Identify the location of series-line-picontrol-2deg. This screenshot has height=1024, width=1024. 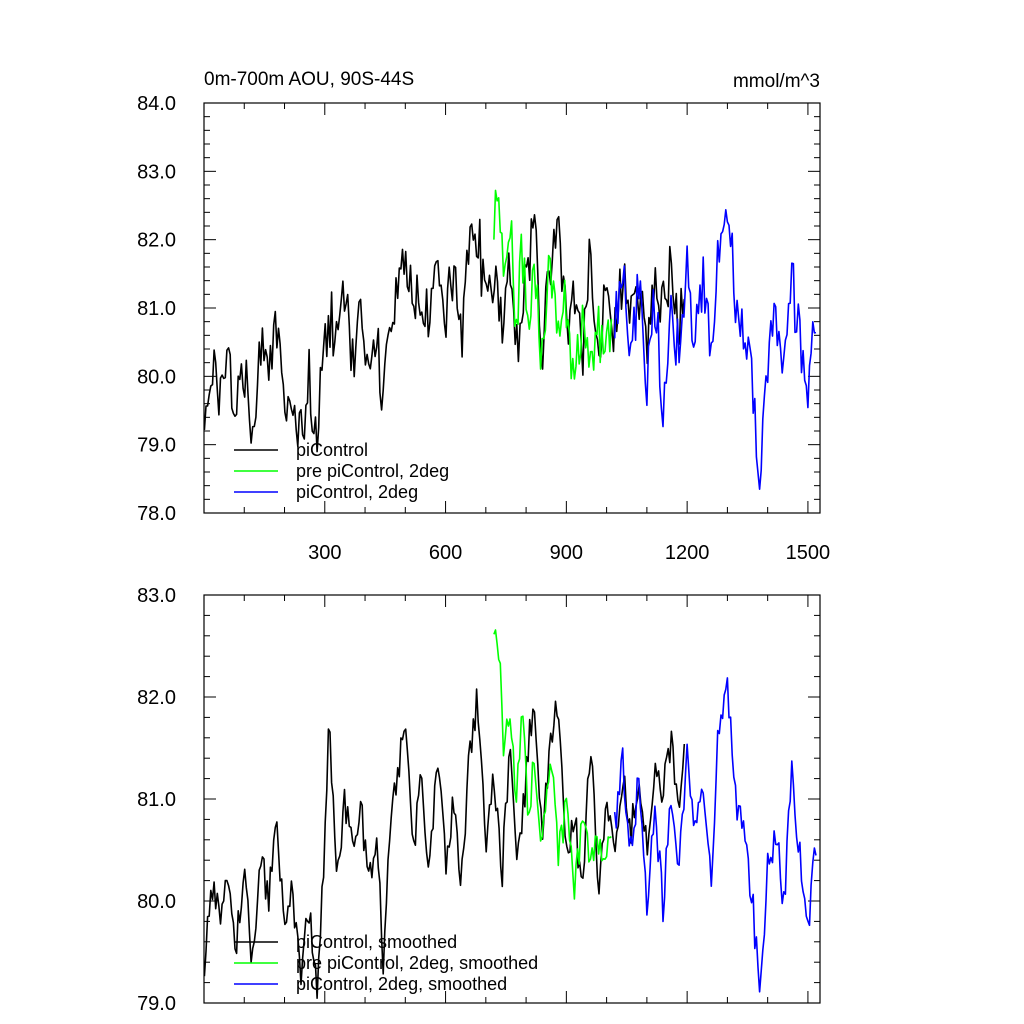
(715, 349).